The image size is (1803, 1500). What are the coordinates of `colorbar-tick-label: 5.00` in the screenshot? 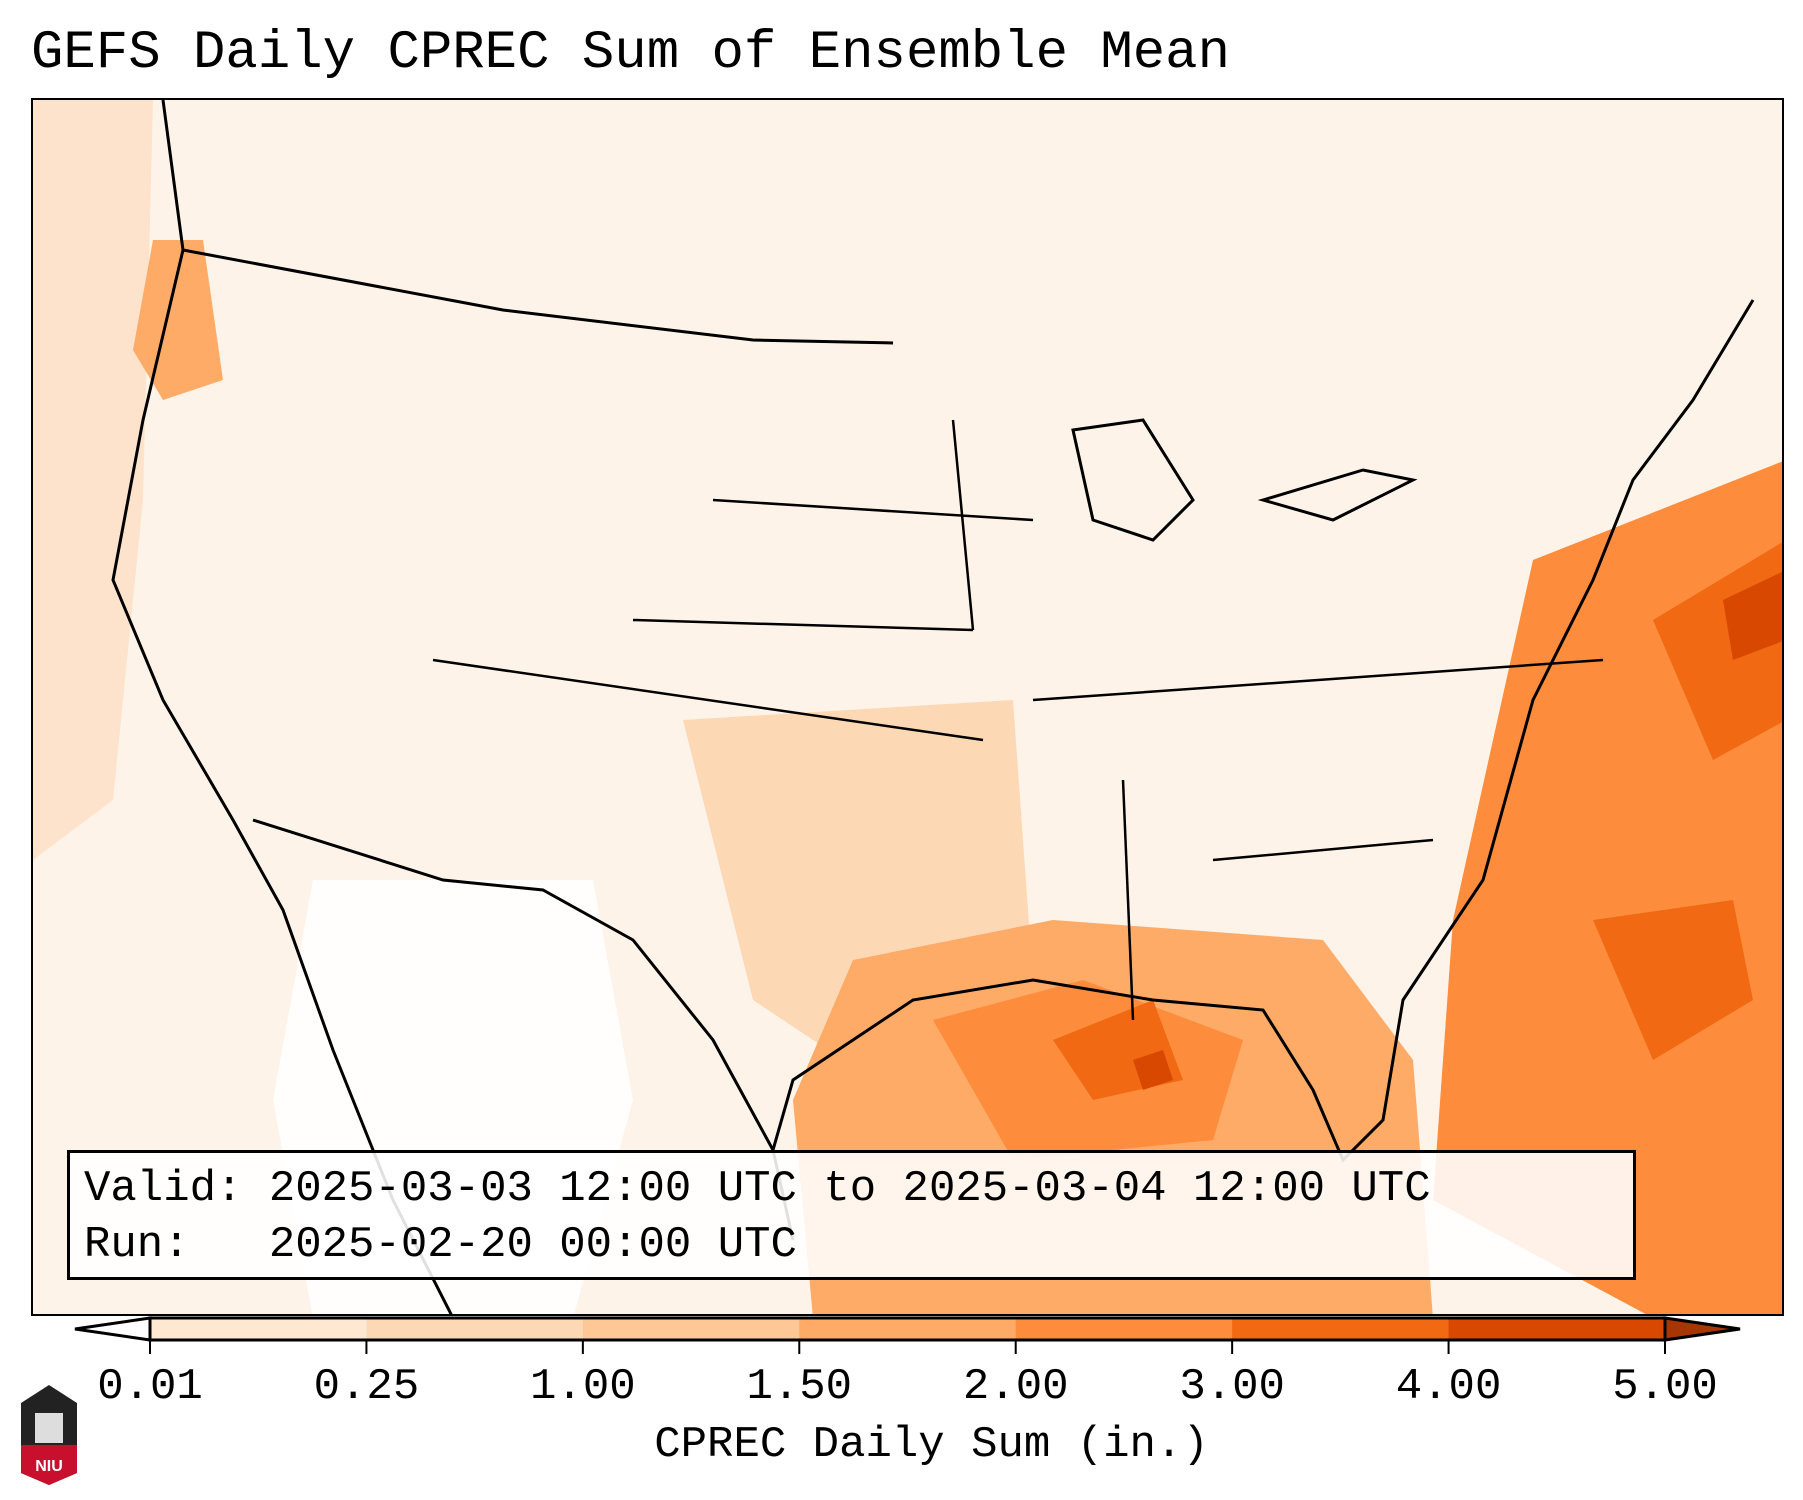 It's located at (1665, 1387).